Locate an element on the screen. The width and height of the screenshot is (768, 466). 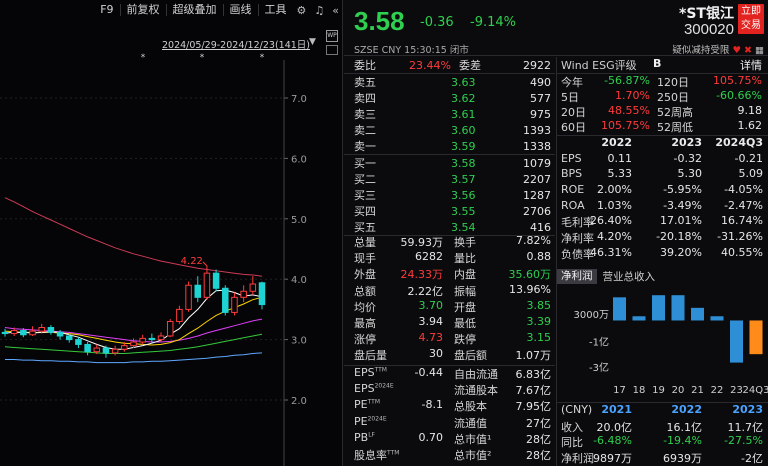
grid-icon: ▦ is located at coordinates (759, 50).